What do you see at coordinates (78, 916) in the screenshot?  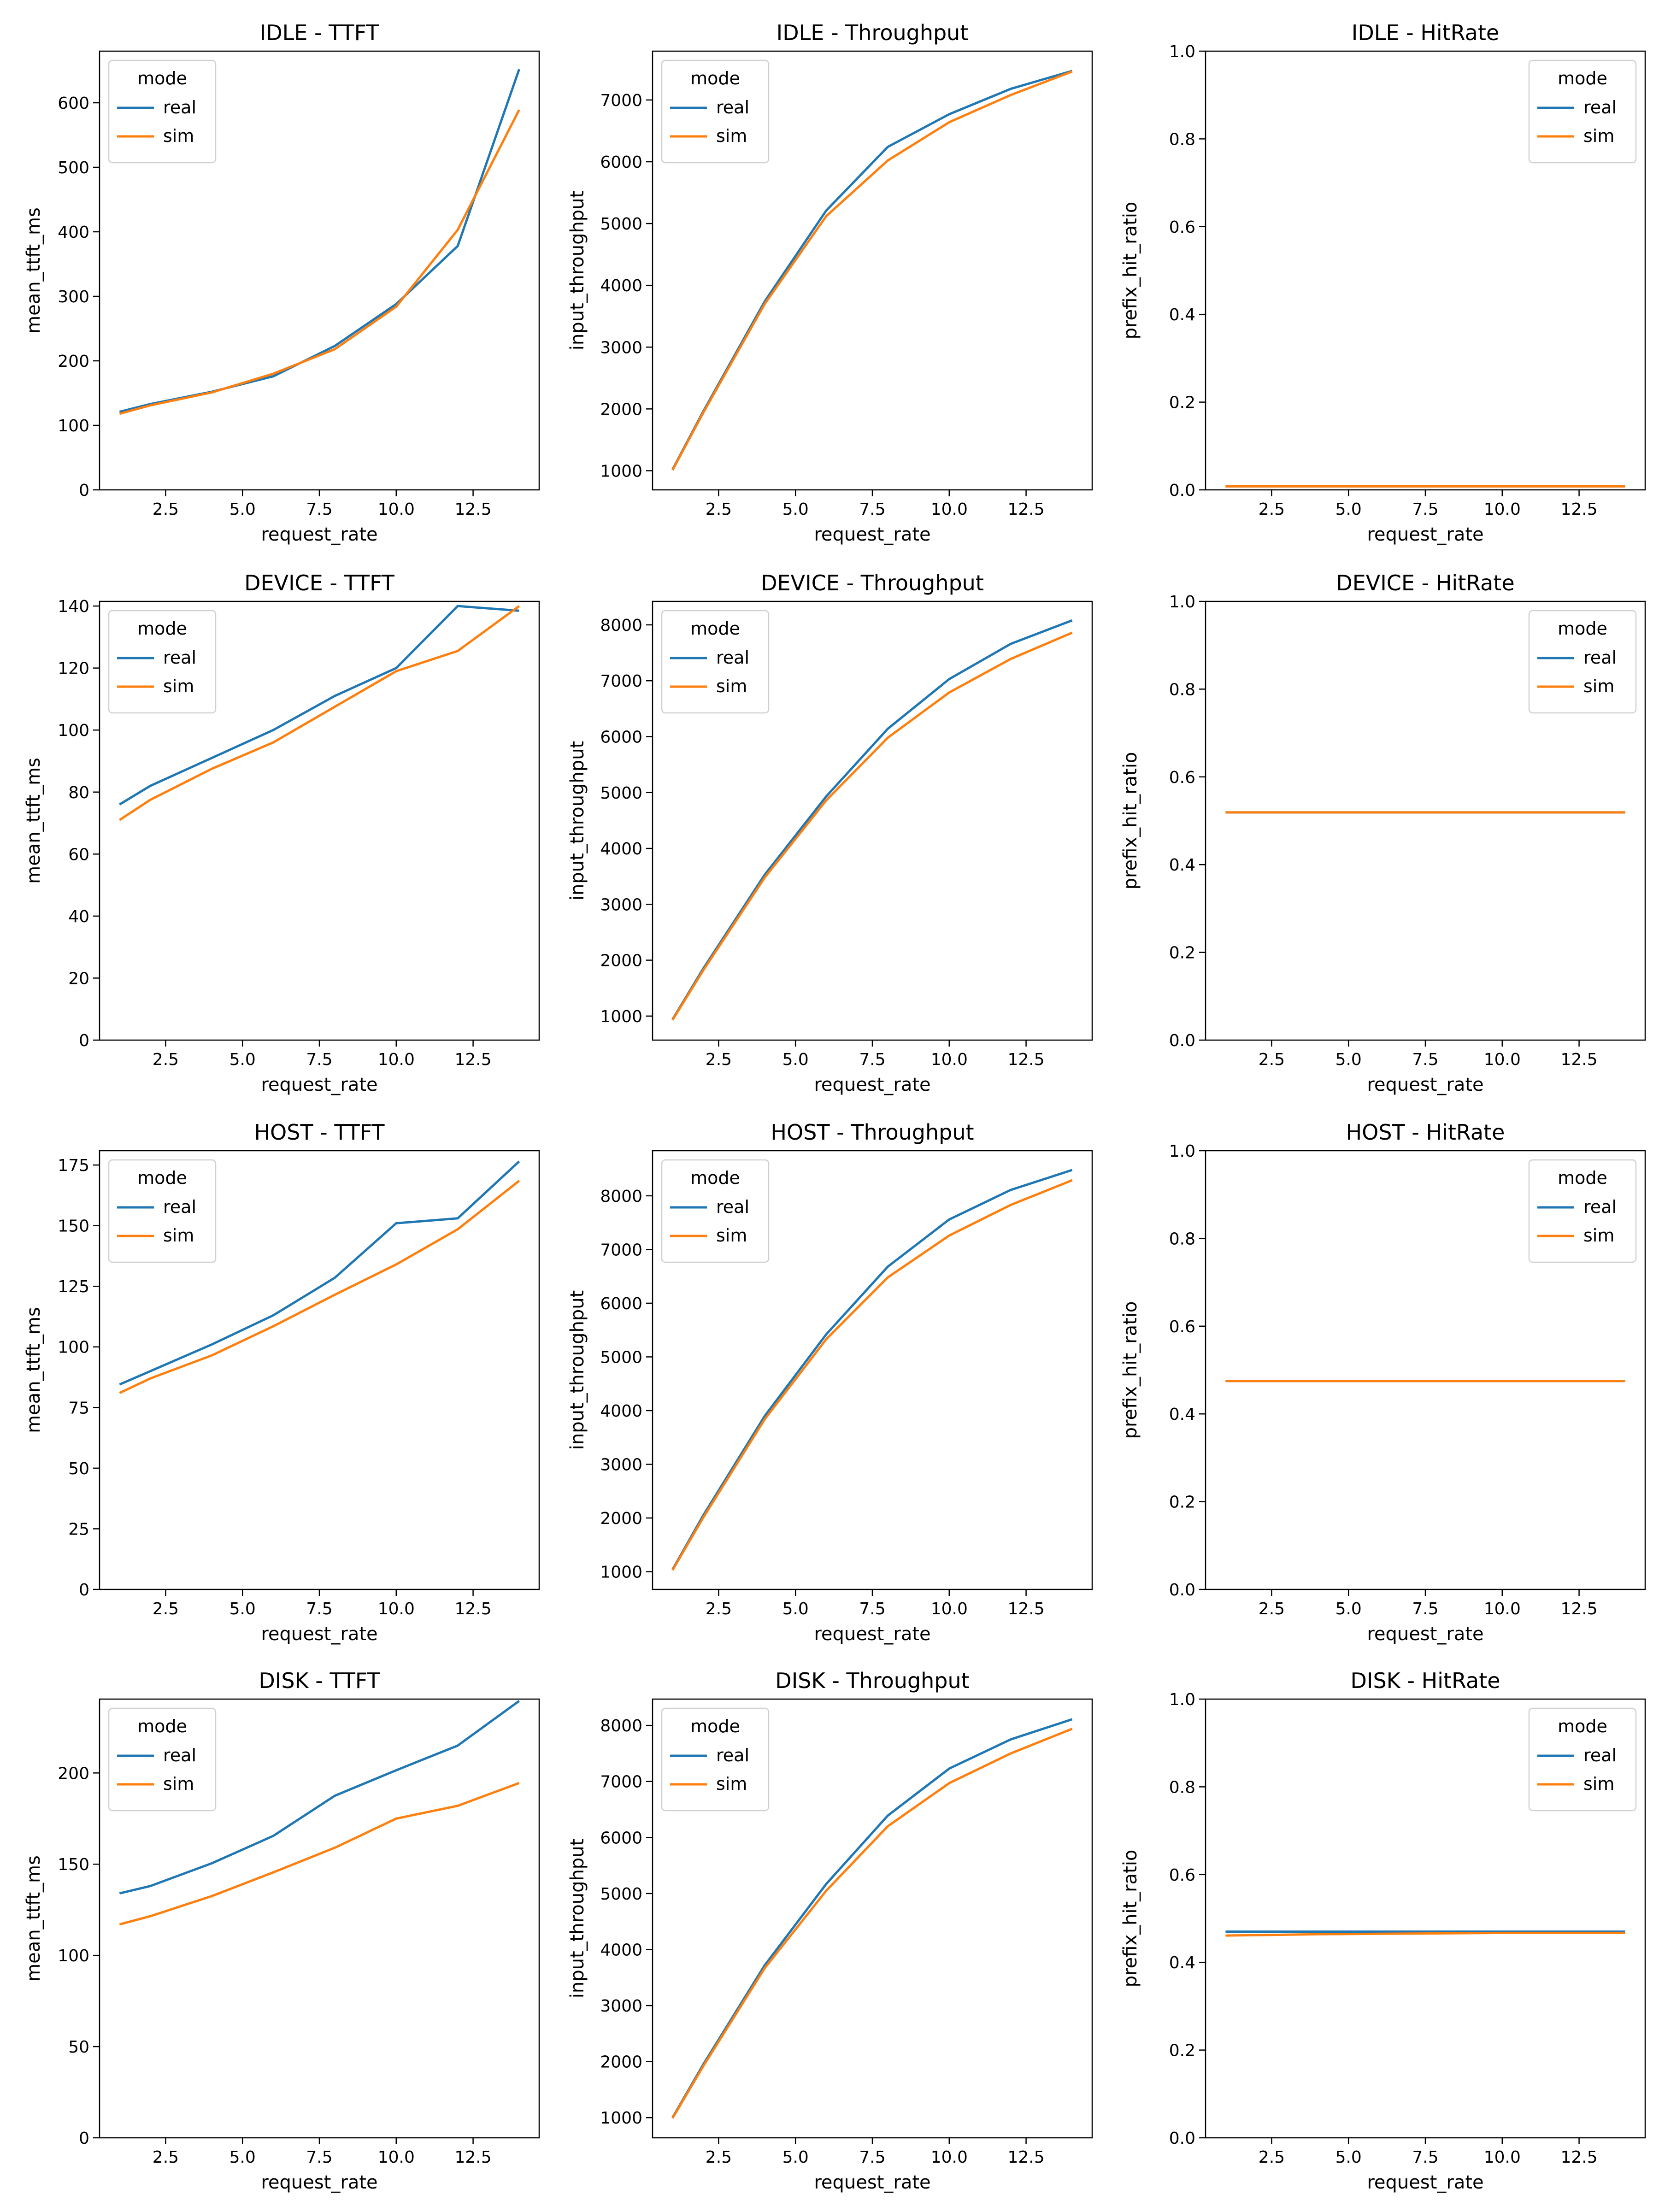 I see `y-tick-label: 40` at bounding box center [78, 916].